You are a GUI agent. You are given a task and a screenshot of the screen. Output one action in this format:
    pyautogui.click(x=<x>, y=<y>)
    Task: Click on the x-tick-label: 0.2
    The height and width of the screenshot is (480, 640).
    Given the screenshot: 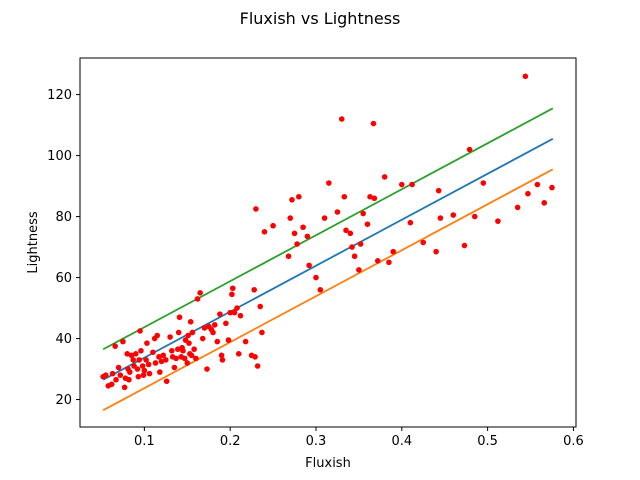 What is the action you would take?
    pyautogui.click(x=230, y=441)
    